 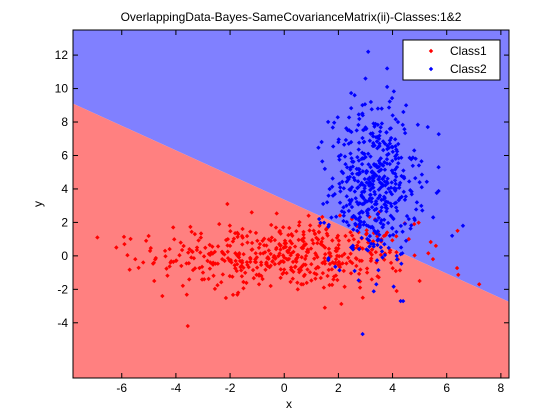 I want to click on y-tick-label: -4, so click(x=62, y=323).